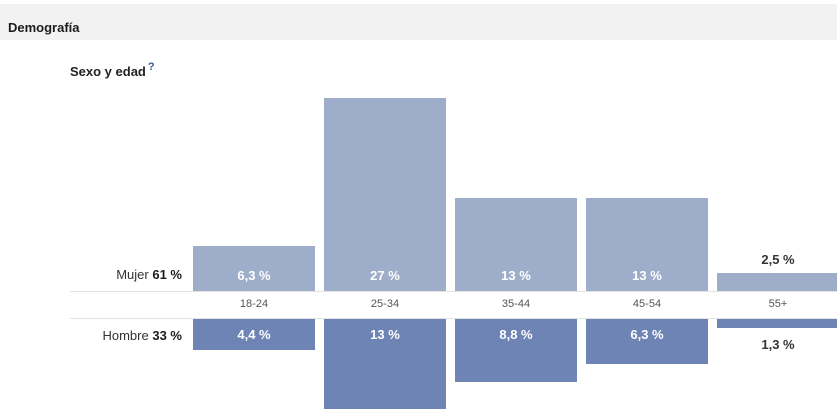 This screenshot has height=409, width=837. Describe the element at coordinates (44, 27) in the screenshot. I see `section-title: Demografía` at that location.